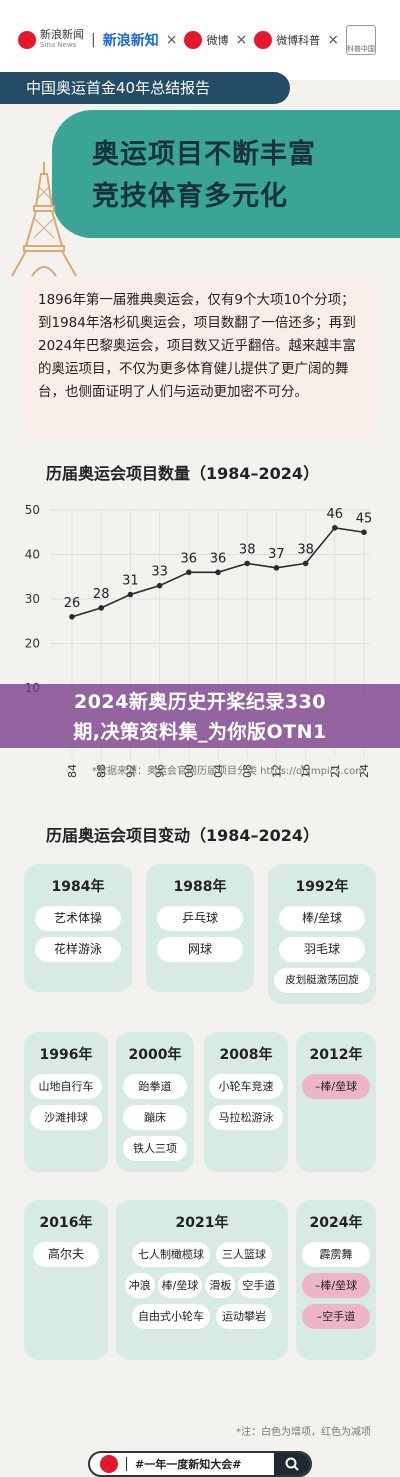  Describe the element at coordinates (336, 1102) in the screenshot. I see `year-card-2012: 2012年 –棒/垒球` at that location.